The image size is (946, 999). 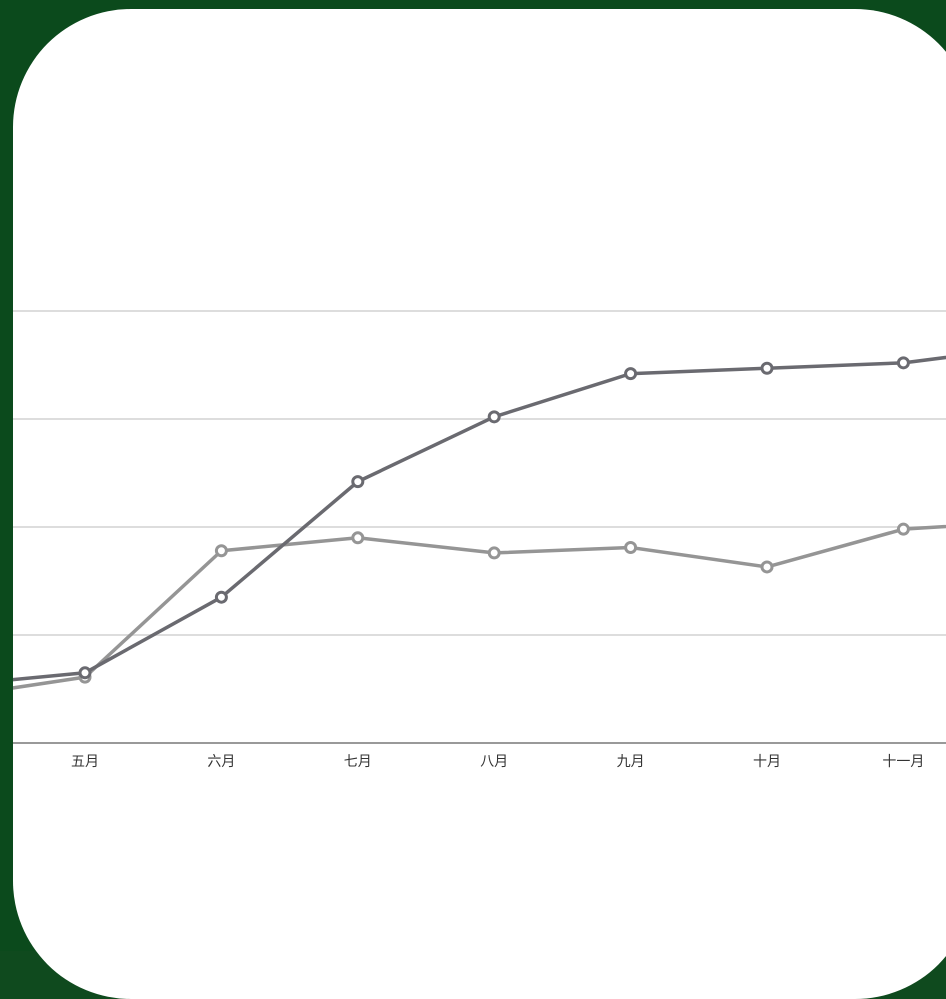 What do you see at coordinates (903, 762) in the screenshot?
I see `x-tick-label: 十一月` at bounding box center [903, 762].